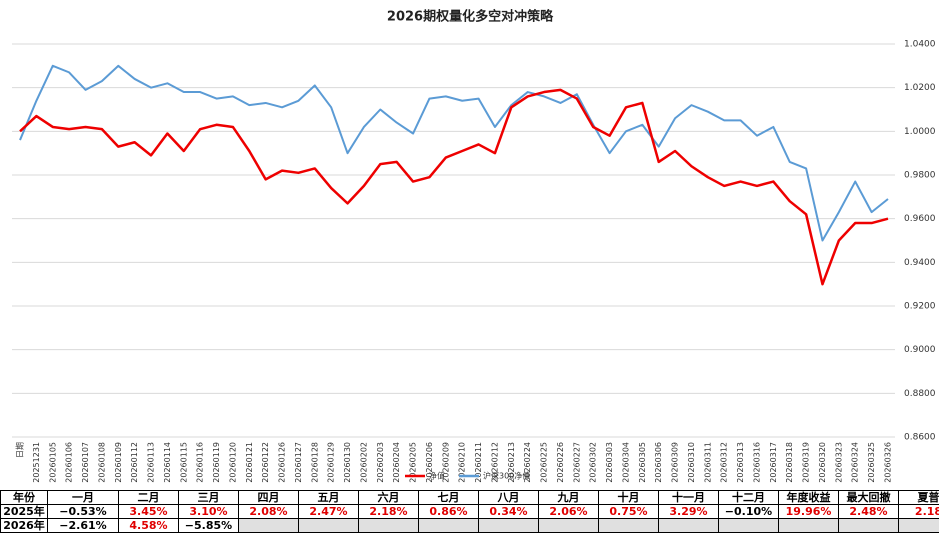 This screenshot has width=939, height=534. Describe the element at coordinates (20, 450) in the screenshot. I see `x-tick-label: 日期` at that location.